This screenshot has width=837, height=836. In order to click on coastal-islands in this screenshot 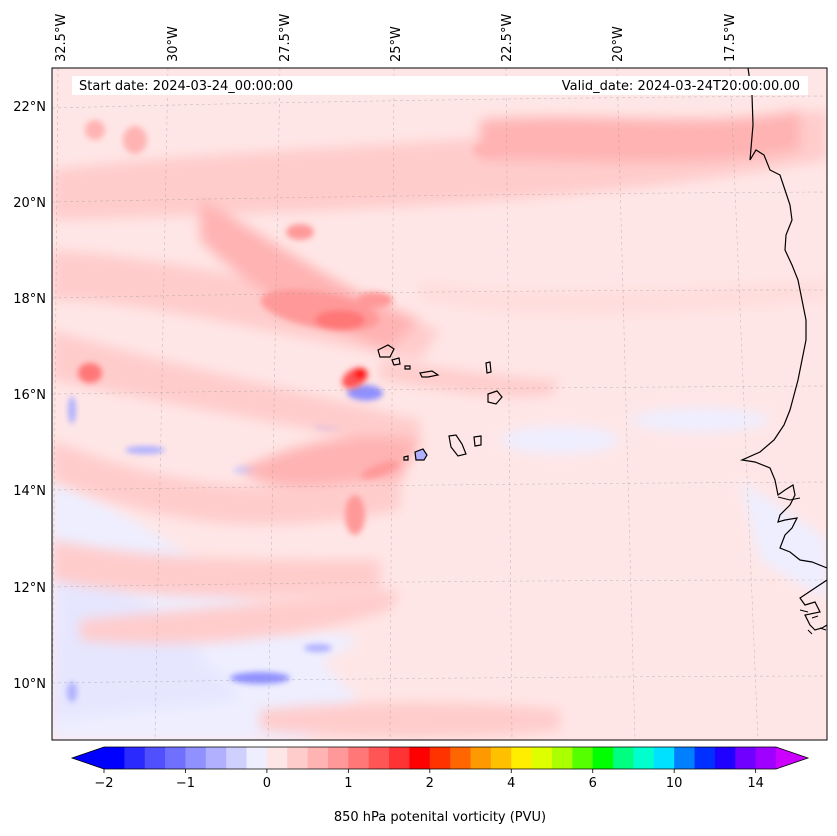, I will do `click(813, 622)`.